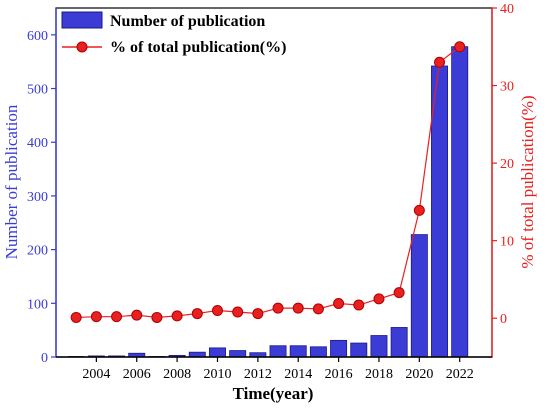  I want to click on x-tick-label: 2016, so click(339, 374).